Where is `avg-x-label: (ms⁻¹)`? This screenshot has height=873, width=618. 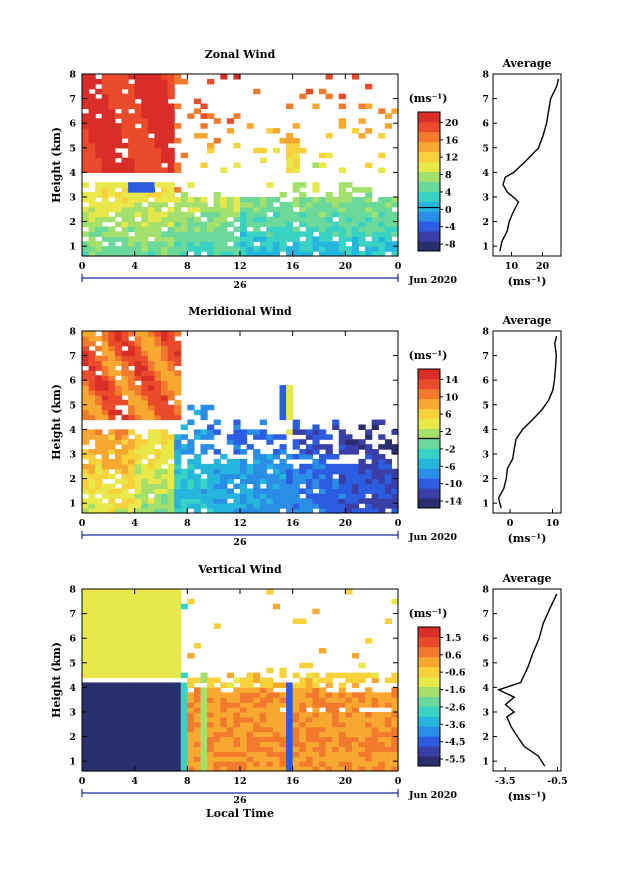 avg-x-label: (ms⁻¹) is located at coordinates (527, 281).